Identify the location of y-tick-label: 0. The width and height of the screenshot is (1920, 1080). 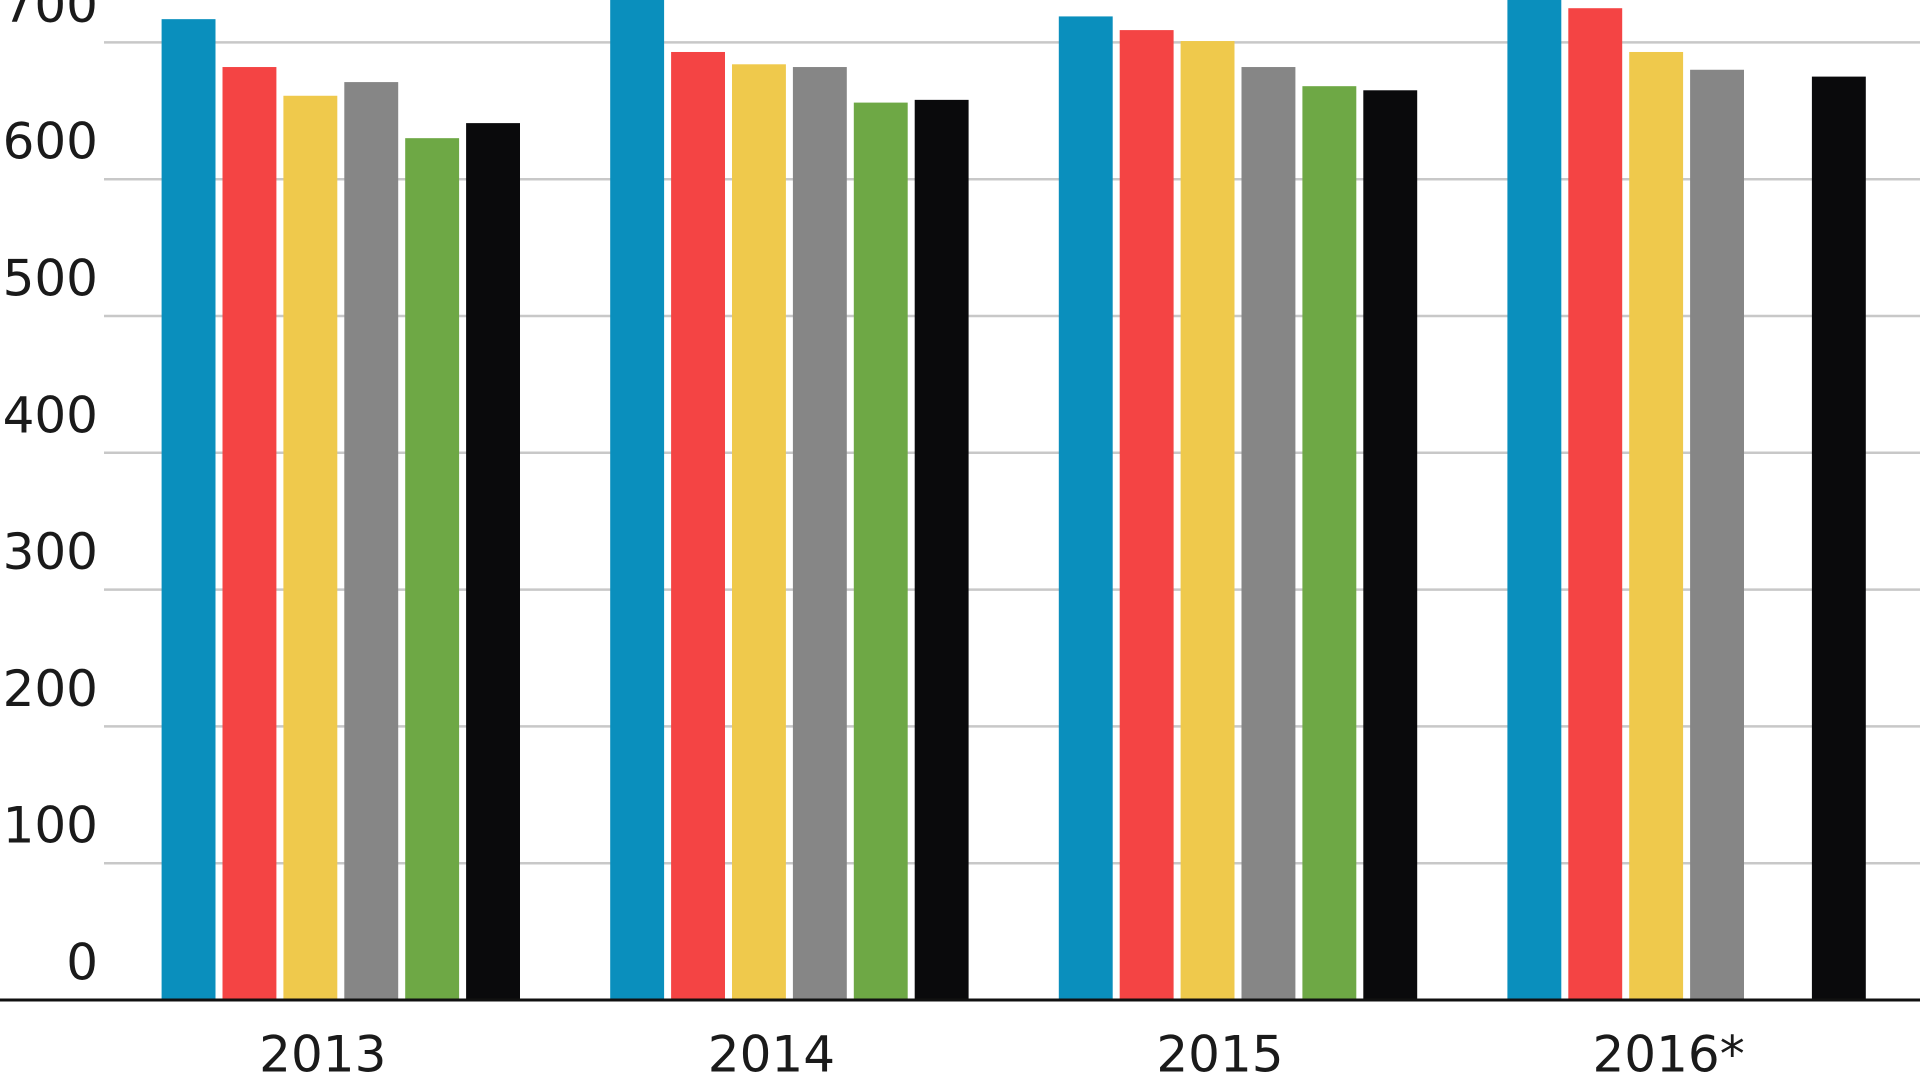
(82, 963).